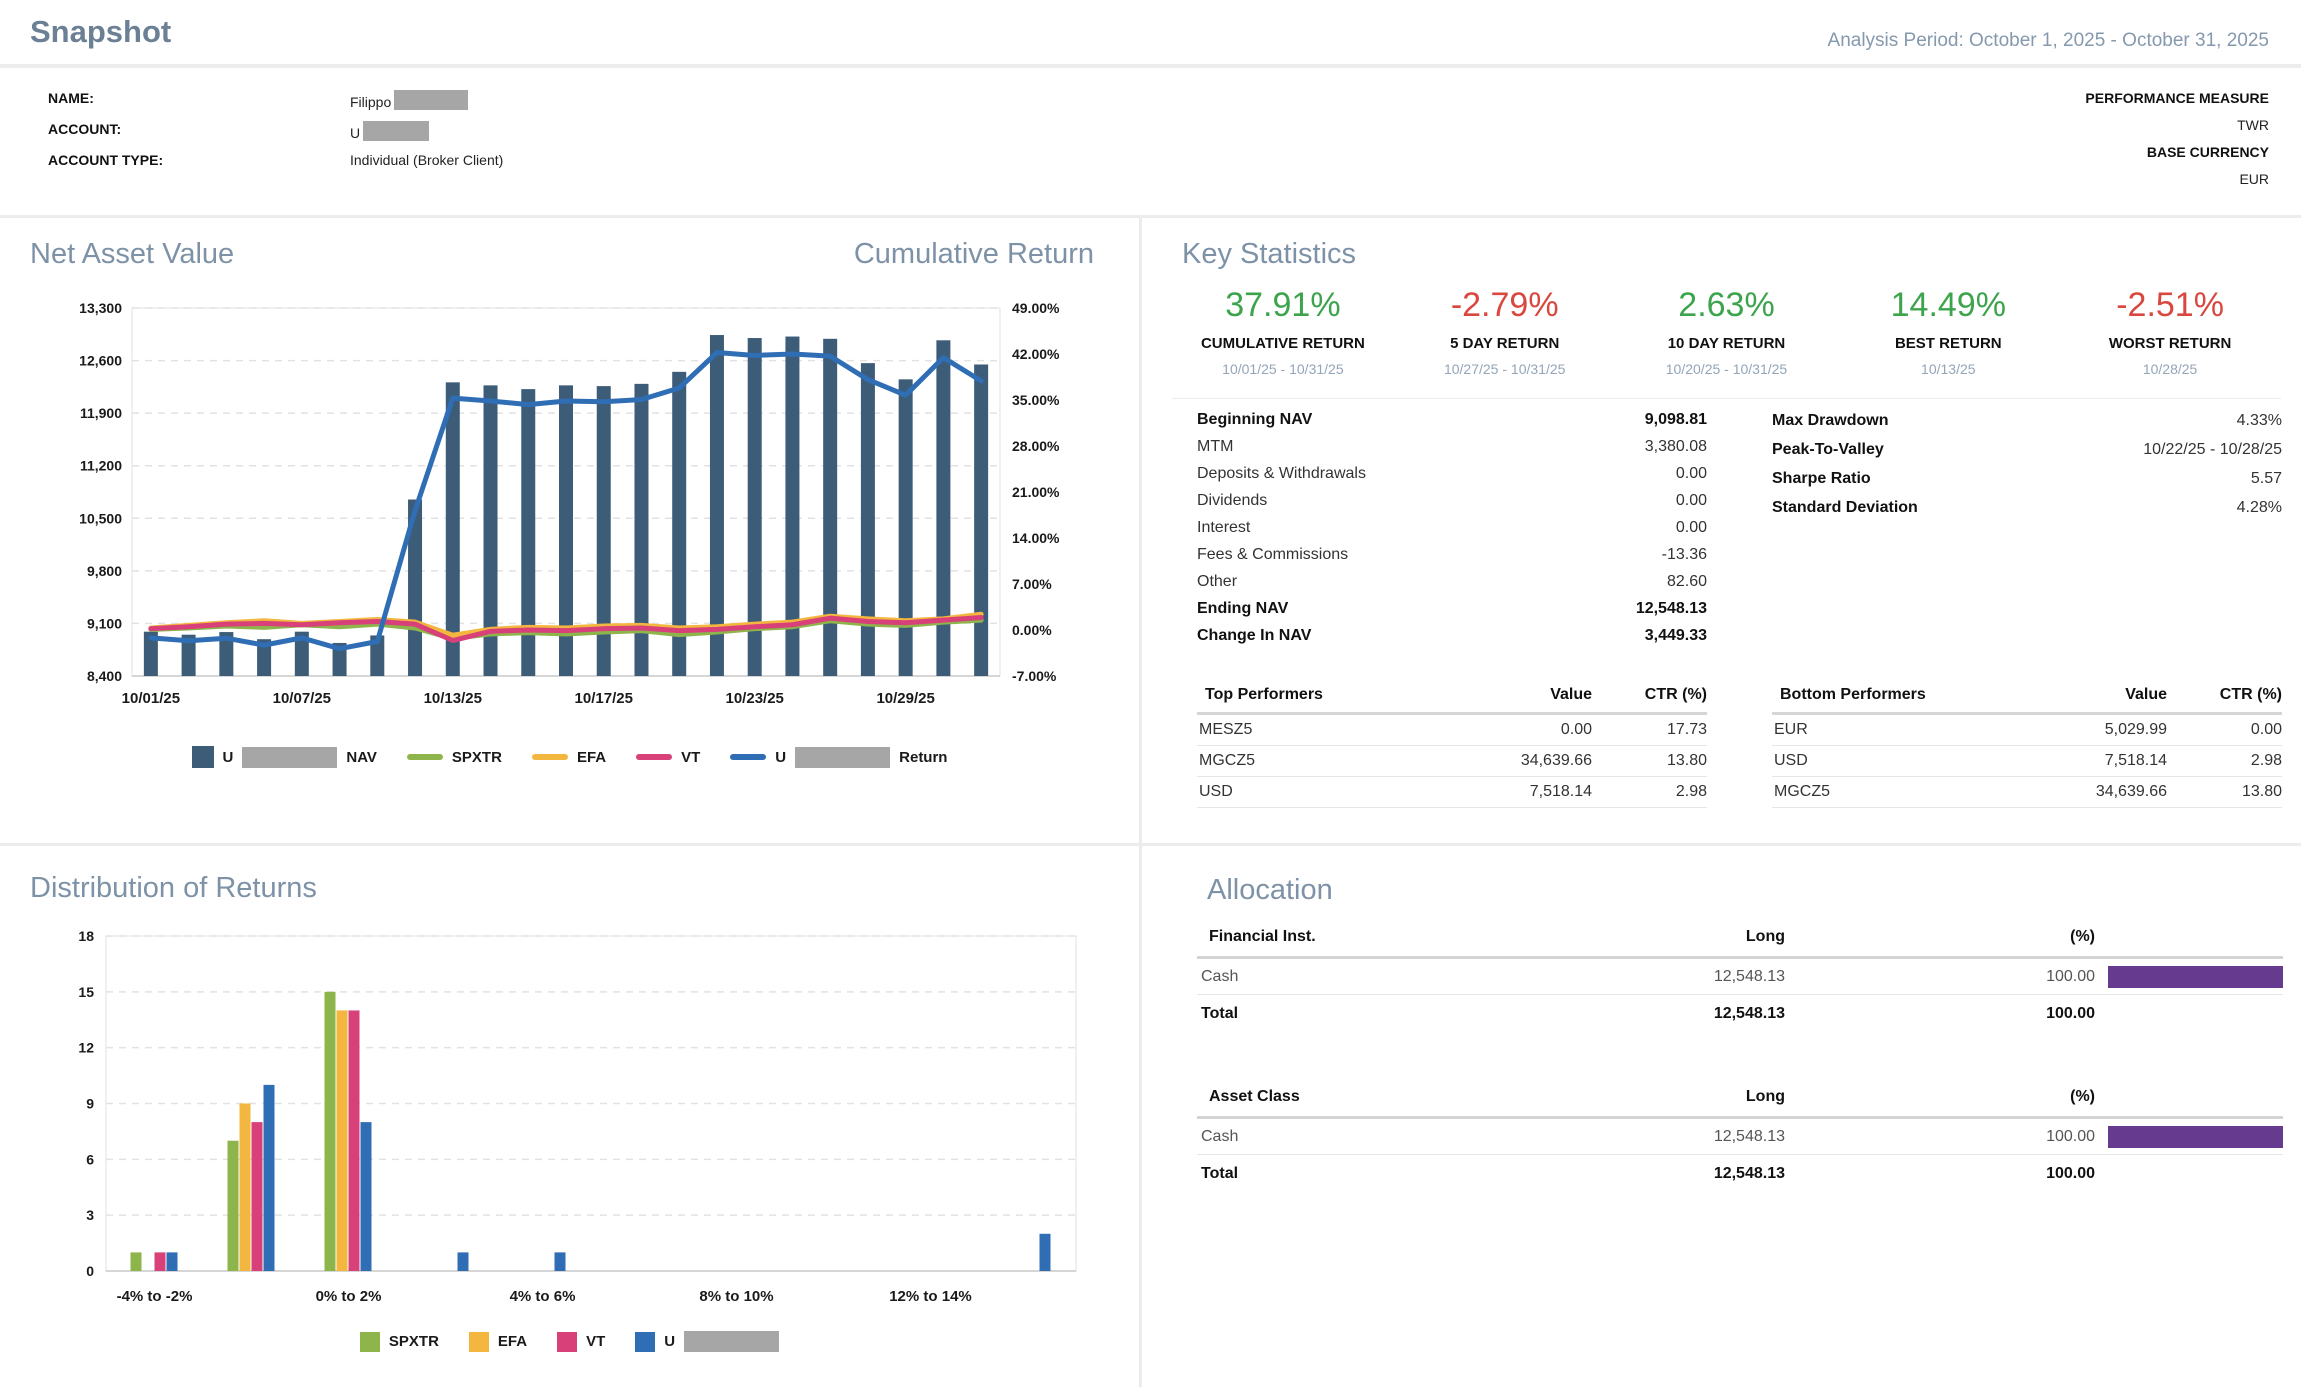  I want to click on svg-text: 28.00%, so click(1036, 446).